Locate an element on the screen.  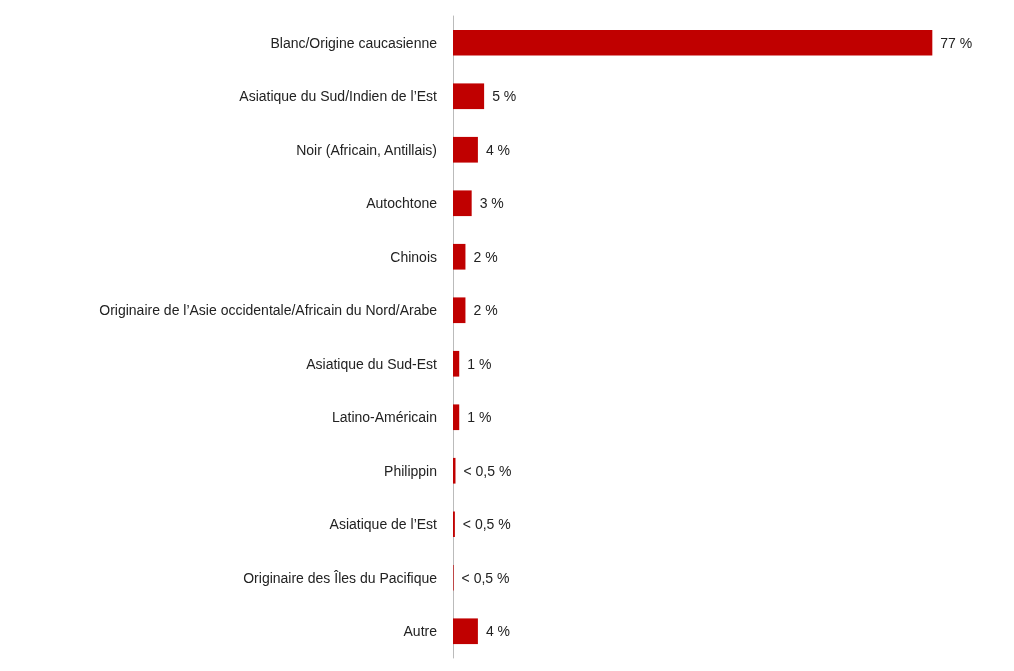
data-label: 3 % is located at coordinates (491, 203).